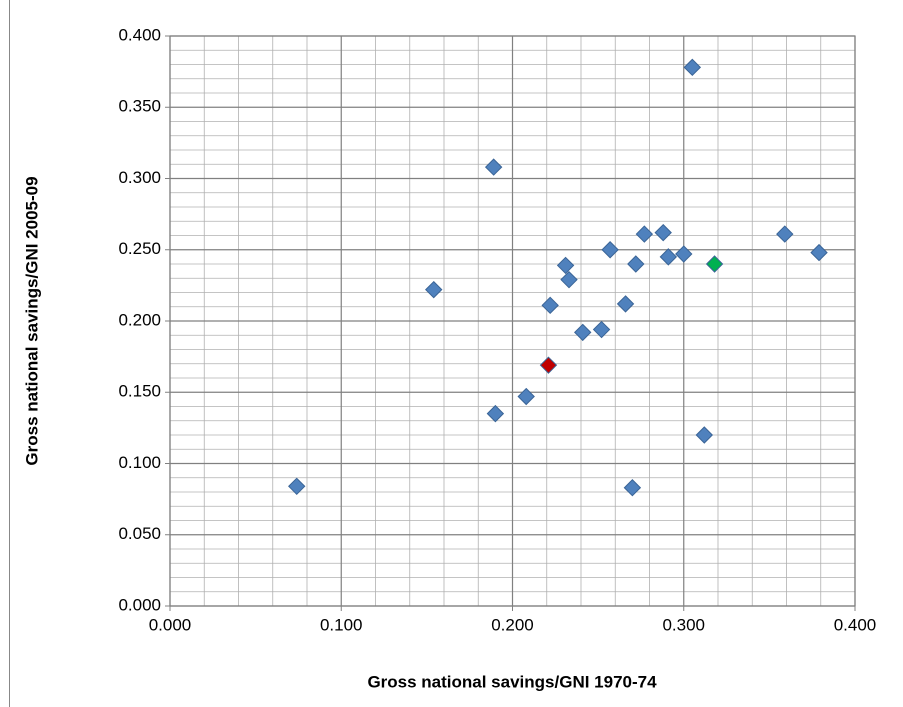 This screenshot has height=707, width=903. Describe the element at coordinates (139, 391) in the screenshot. I see `y-tick-label: 0.150` at that location.